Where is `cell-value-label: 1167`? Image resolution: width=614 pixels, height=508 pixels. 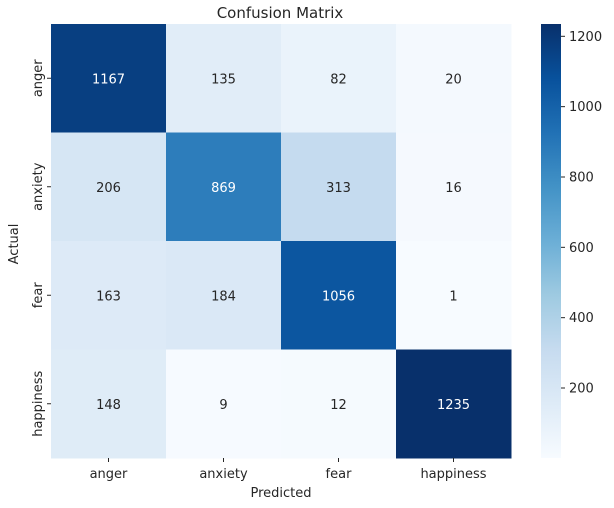
cell-value-label: 1167 is located at coordinates (108, 79).